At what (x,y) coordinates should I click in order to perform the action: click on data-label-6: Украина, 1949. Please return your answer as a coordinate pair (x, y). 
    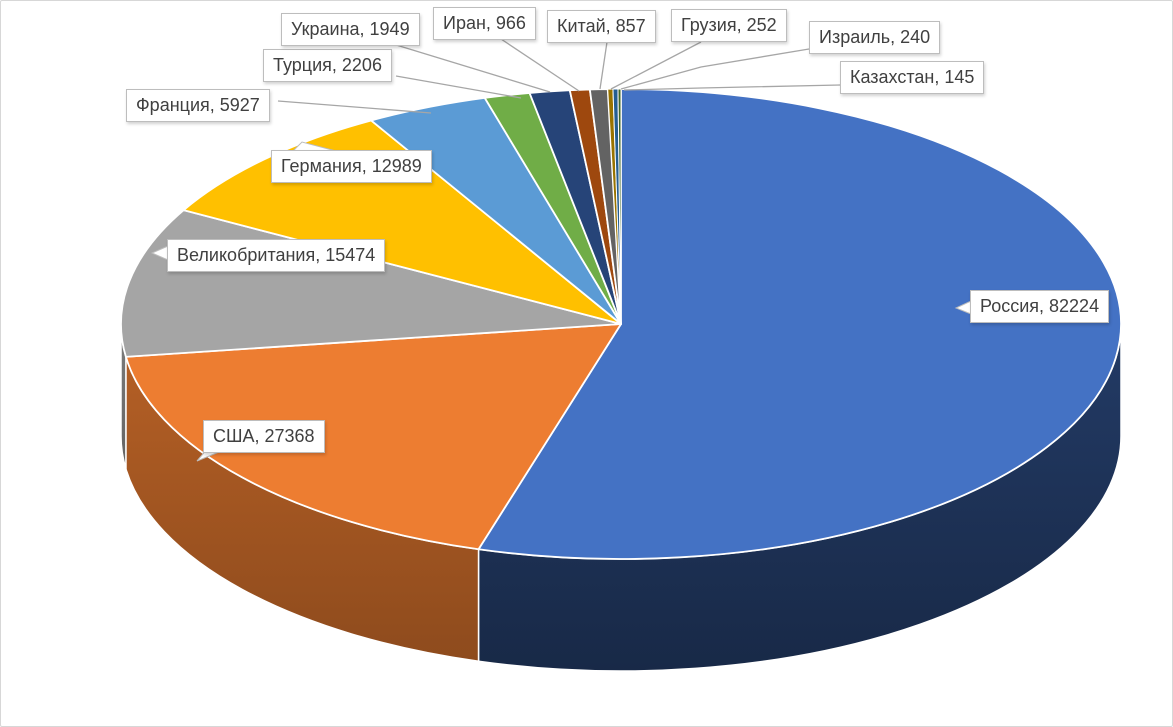
    Looking at the image, I should click on (350, 29).